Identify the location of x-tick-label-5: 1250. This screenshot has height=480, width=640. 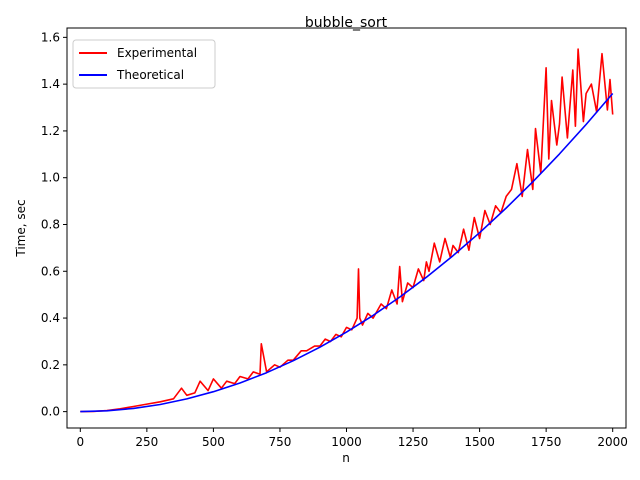
(413, 442).